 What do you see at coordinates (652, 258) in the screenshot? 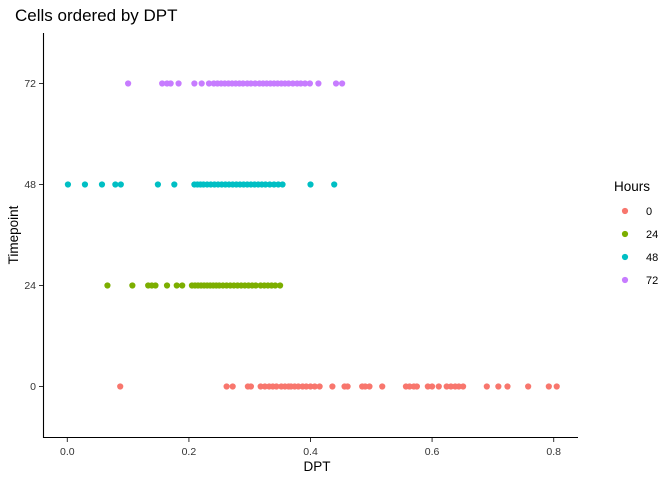
I see `legend-label-48: 48` at bounding box center [652, 258].